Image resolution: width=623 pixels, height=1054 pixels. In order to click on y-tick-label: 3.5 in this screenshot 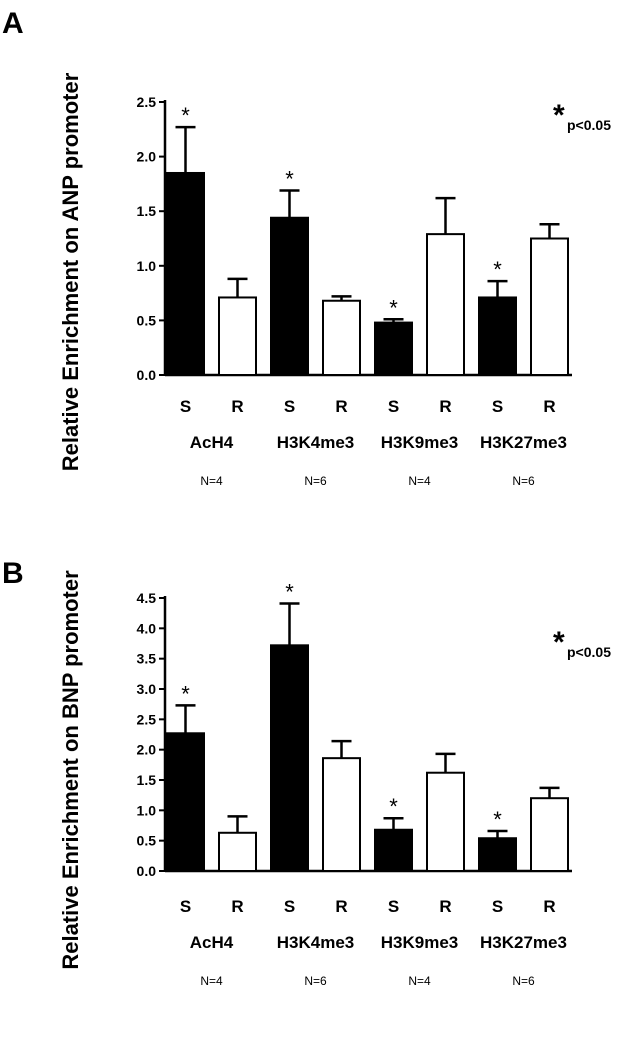, I will do `click(147, 659)`.